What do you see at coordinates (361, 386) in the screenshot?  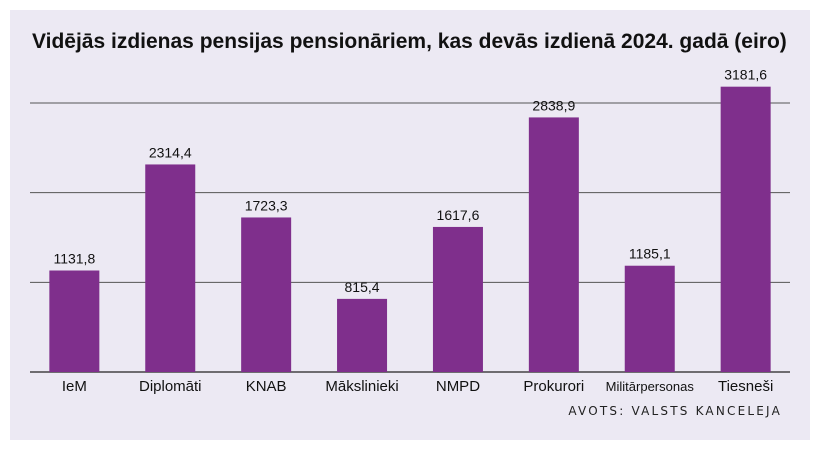 I see `category-label-3: Mākslinieki` at bounding box center [361, 386].